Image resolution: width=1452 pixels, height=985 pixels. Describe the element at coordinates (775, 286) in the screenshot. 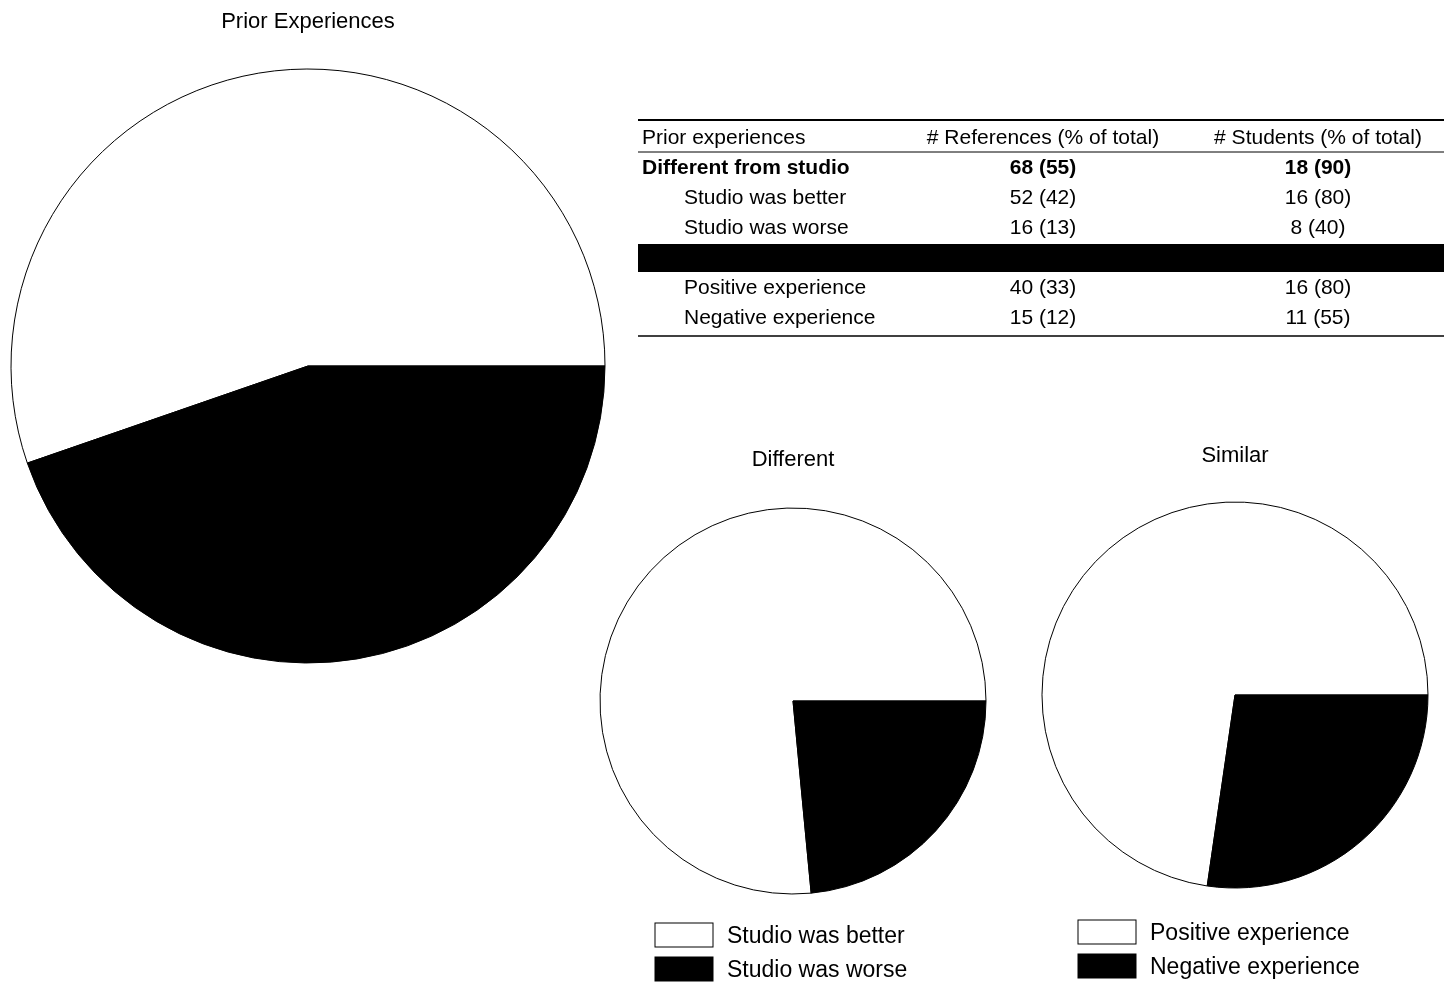

I see `category-label: Positive experience` at that location.